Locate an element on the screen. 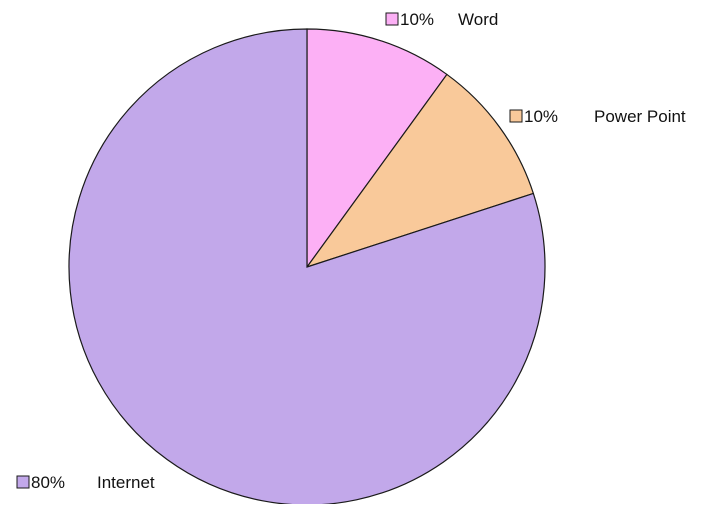 This screenshot has height=509, width=705. legend-swatch-word is located at coordinates (392, 19).